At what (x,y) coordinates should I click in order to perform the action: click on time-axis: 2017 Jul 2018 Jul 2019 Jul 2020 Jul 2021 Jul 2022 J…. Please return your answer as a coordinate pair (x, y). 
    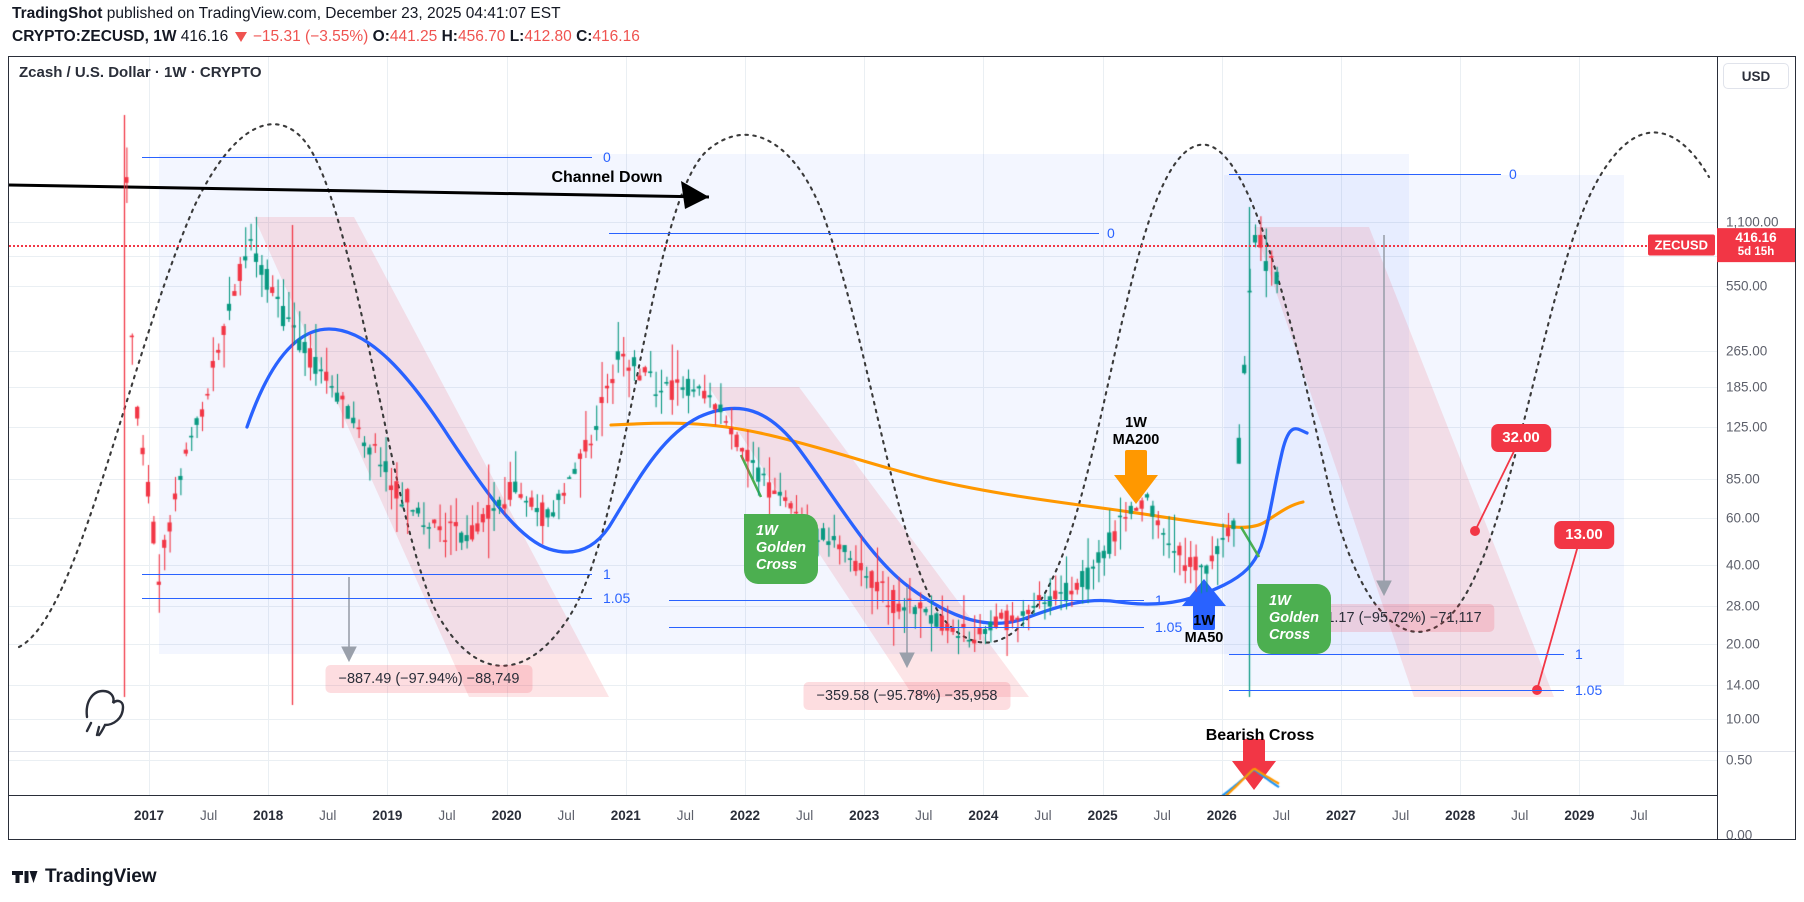
    Looking at the image, I should click on (864, 817).